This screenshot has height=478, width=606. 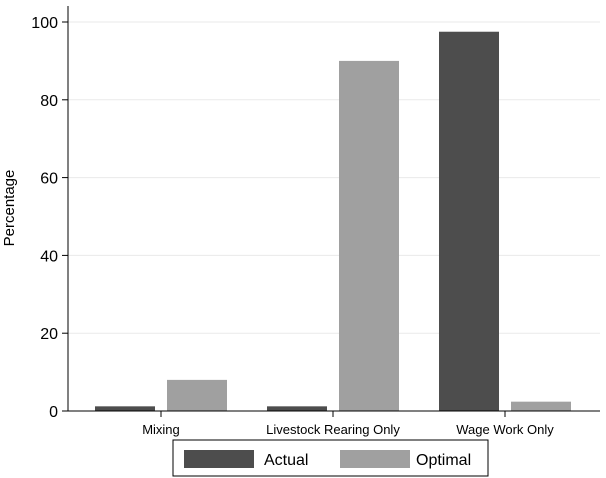 What do you see at coordinates (219, 459) in the screenshot?
I see `legend-swatch-actual` at bounding box center [219, 459].